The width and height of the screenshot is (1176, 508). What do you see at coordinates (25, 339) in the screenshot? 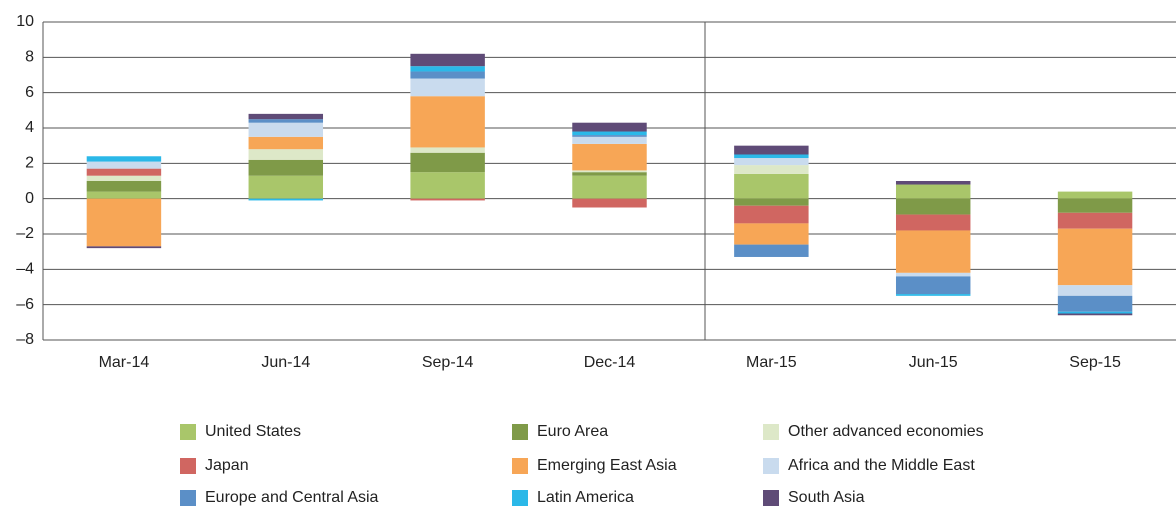
I see `y-tick-label: –8` at bounding box center [25, 339].